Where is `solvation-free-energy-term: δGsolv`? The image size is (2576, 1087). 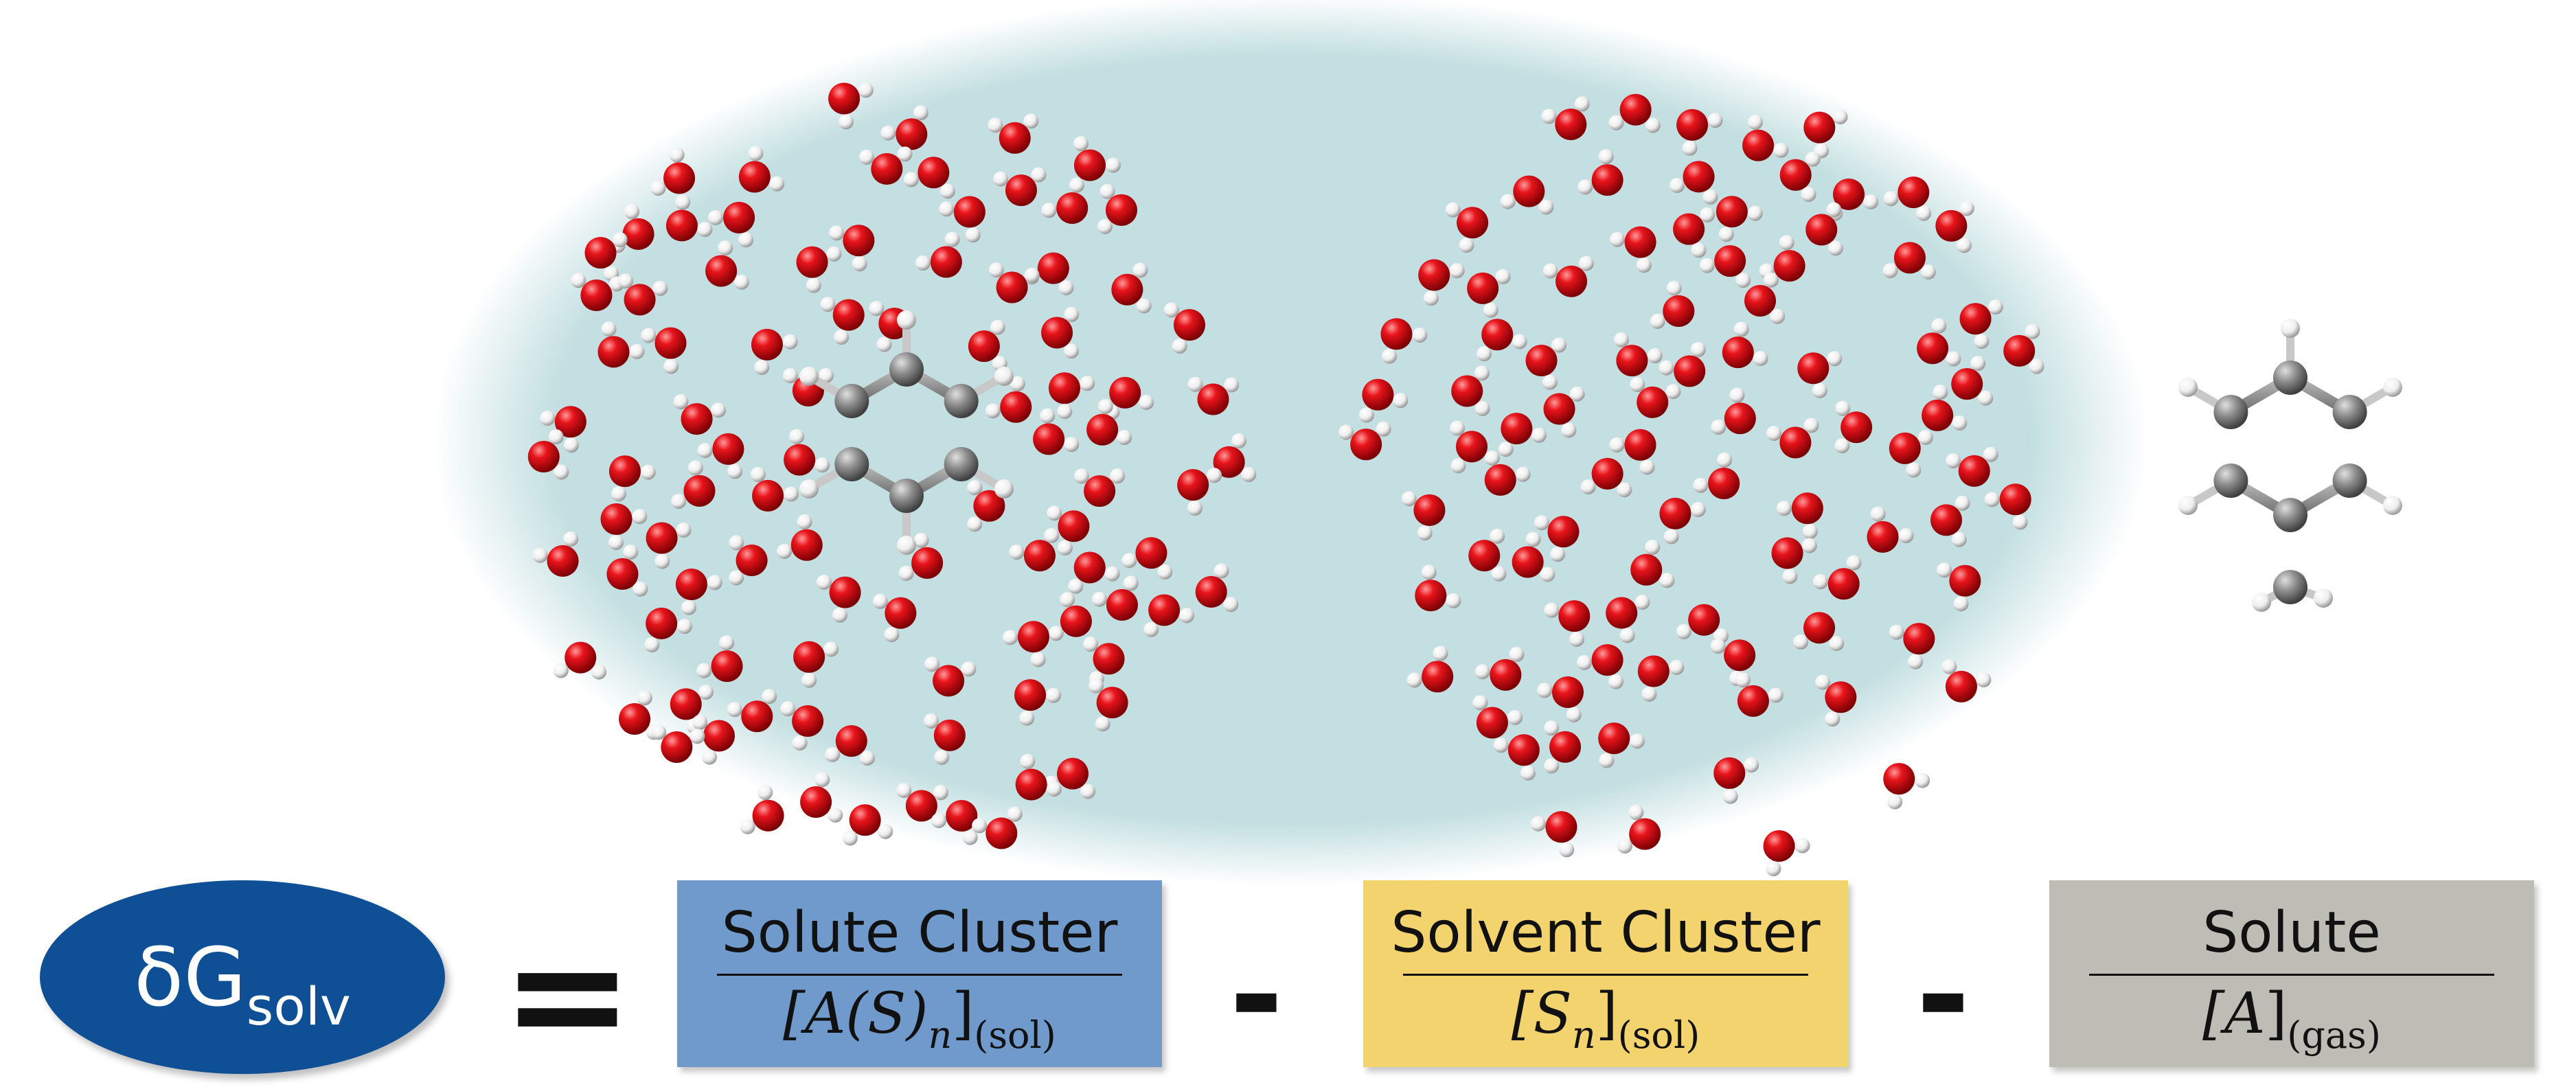 solvation-free-energy-term: δGsolv is located at coordinates (242, 977).